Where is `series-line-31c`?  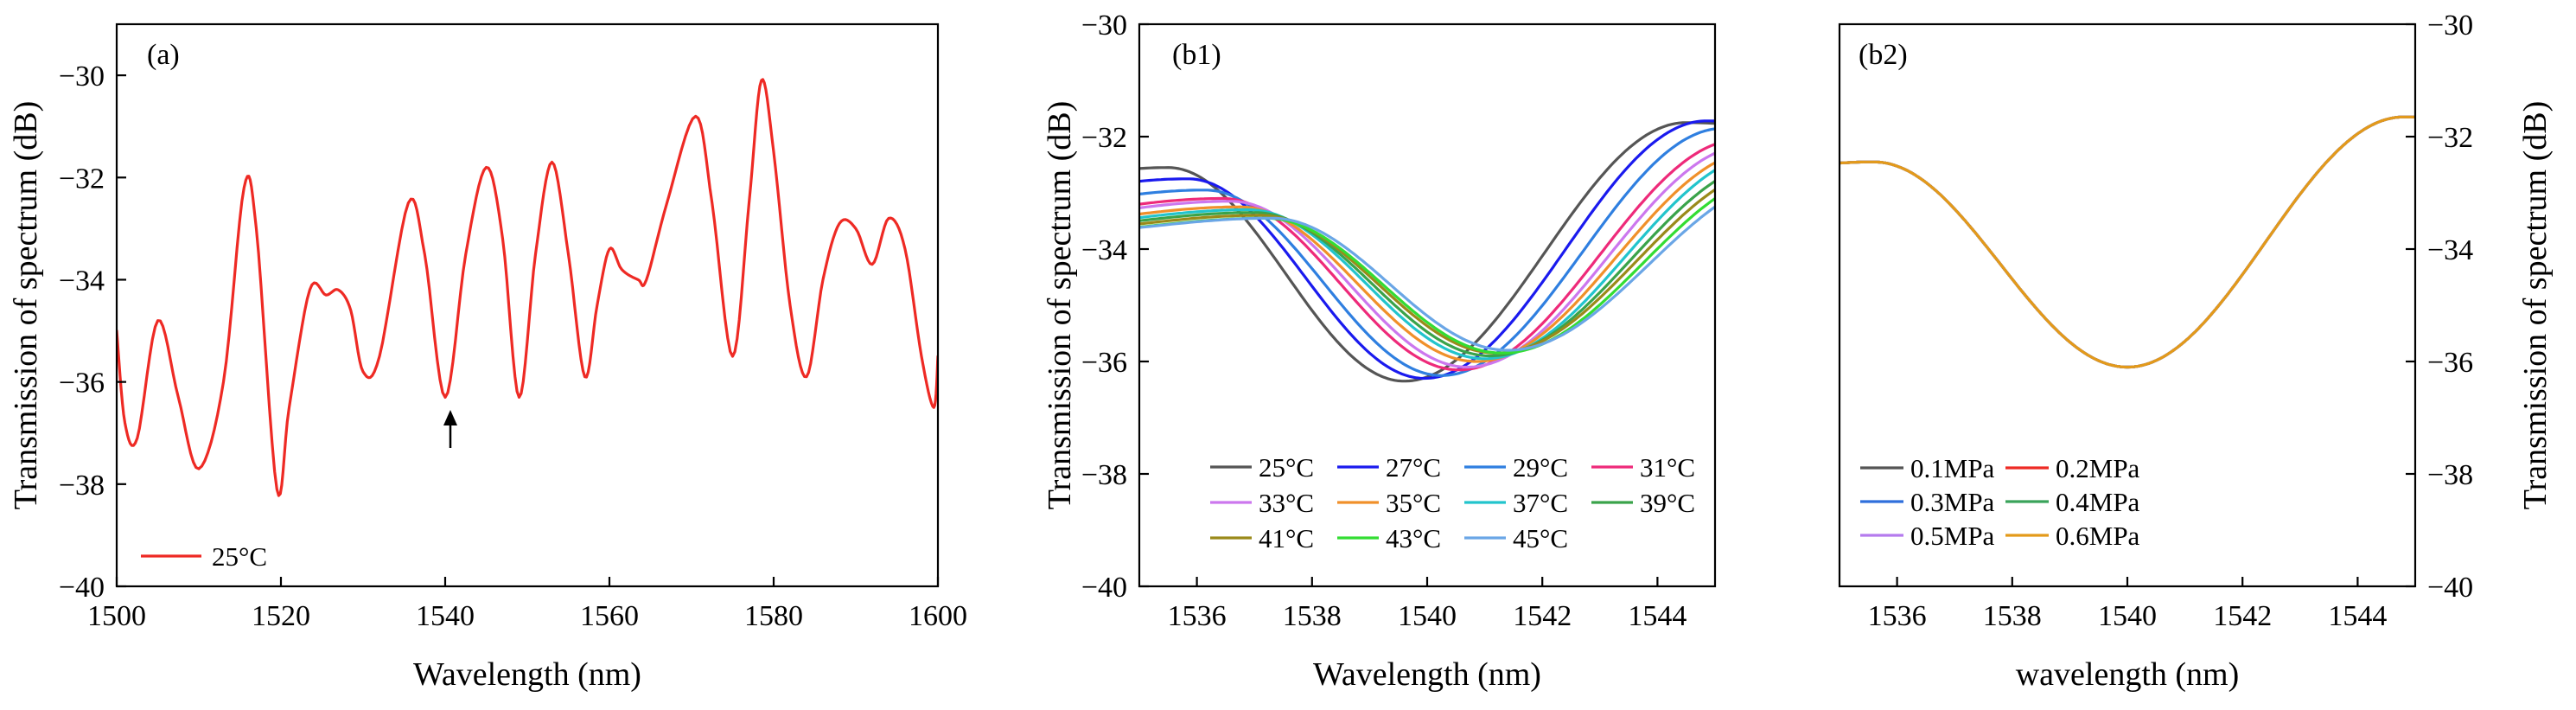 series-line-31c is located at coordinates (1427, 257).